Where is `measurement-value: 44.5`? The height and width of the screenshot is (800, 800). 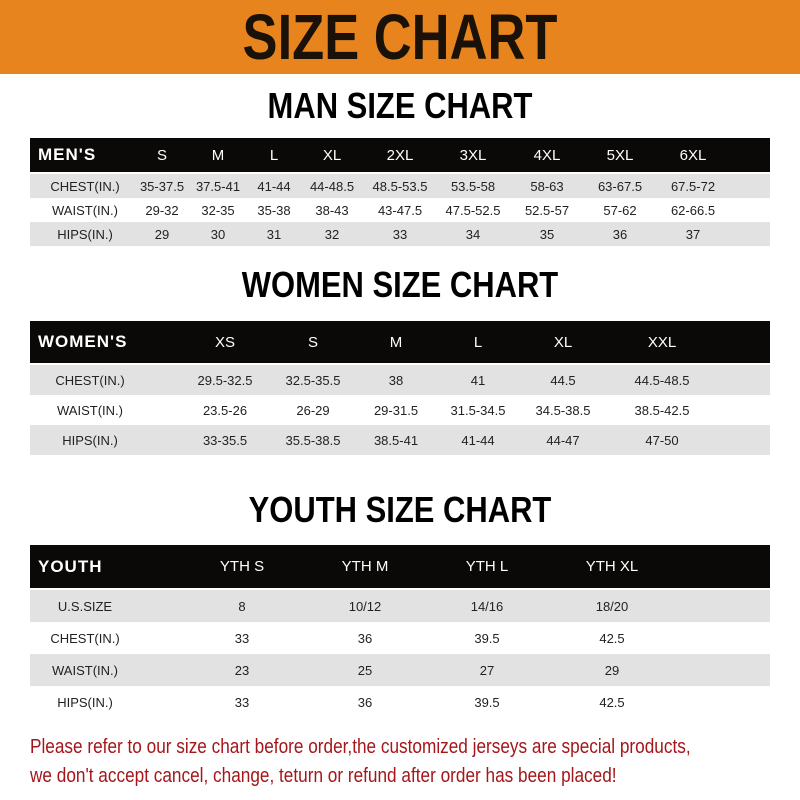
measurement-value: 44.5 is located at coordinates (563, 380).